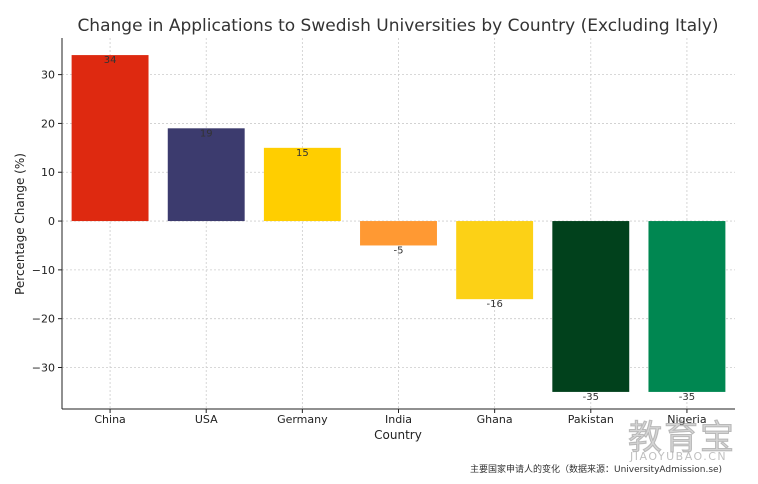 This screenshot has width=758, height=484. Describe the element at coordinates (20, 224) in the screenshot. I see `y-axis-label: Percentage Change (%)` at that location.